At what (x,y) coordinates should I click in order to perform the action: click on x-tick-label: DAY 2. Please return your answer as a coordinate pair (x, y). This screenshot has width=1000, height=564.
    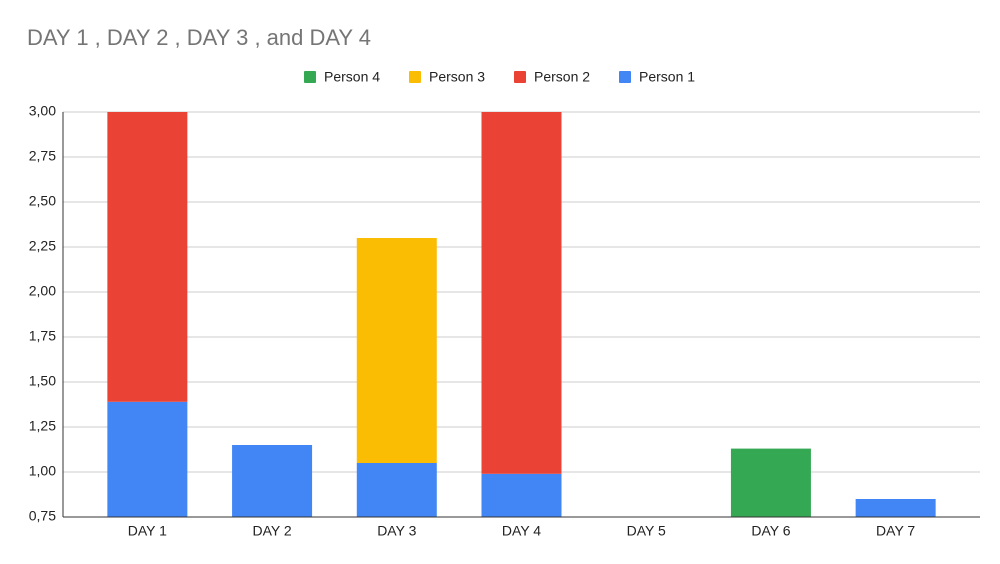
    Looking at the image, I should click on (271, 531).